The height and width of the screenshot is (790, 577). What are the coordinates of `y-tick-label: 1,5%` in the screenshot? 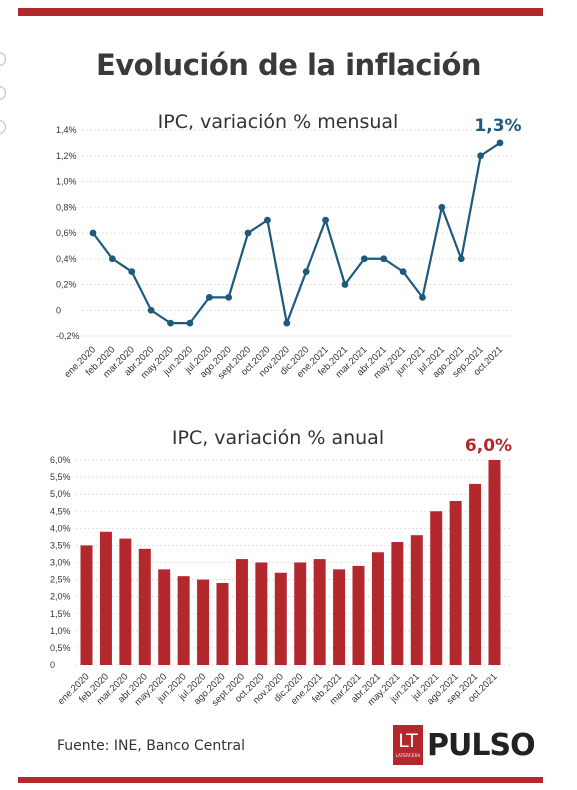 It's located at (60, 614).